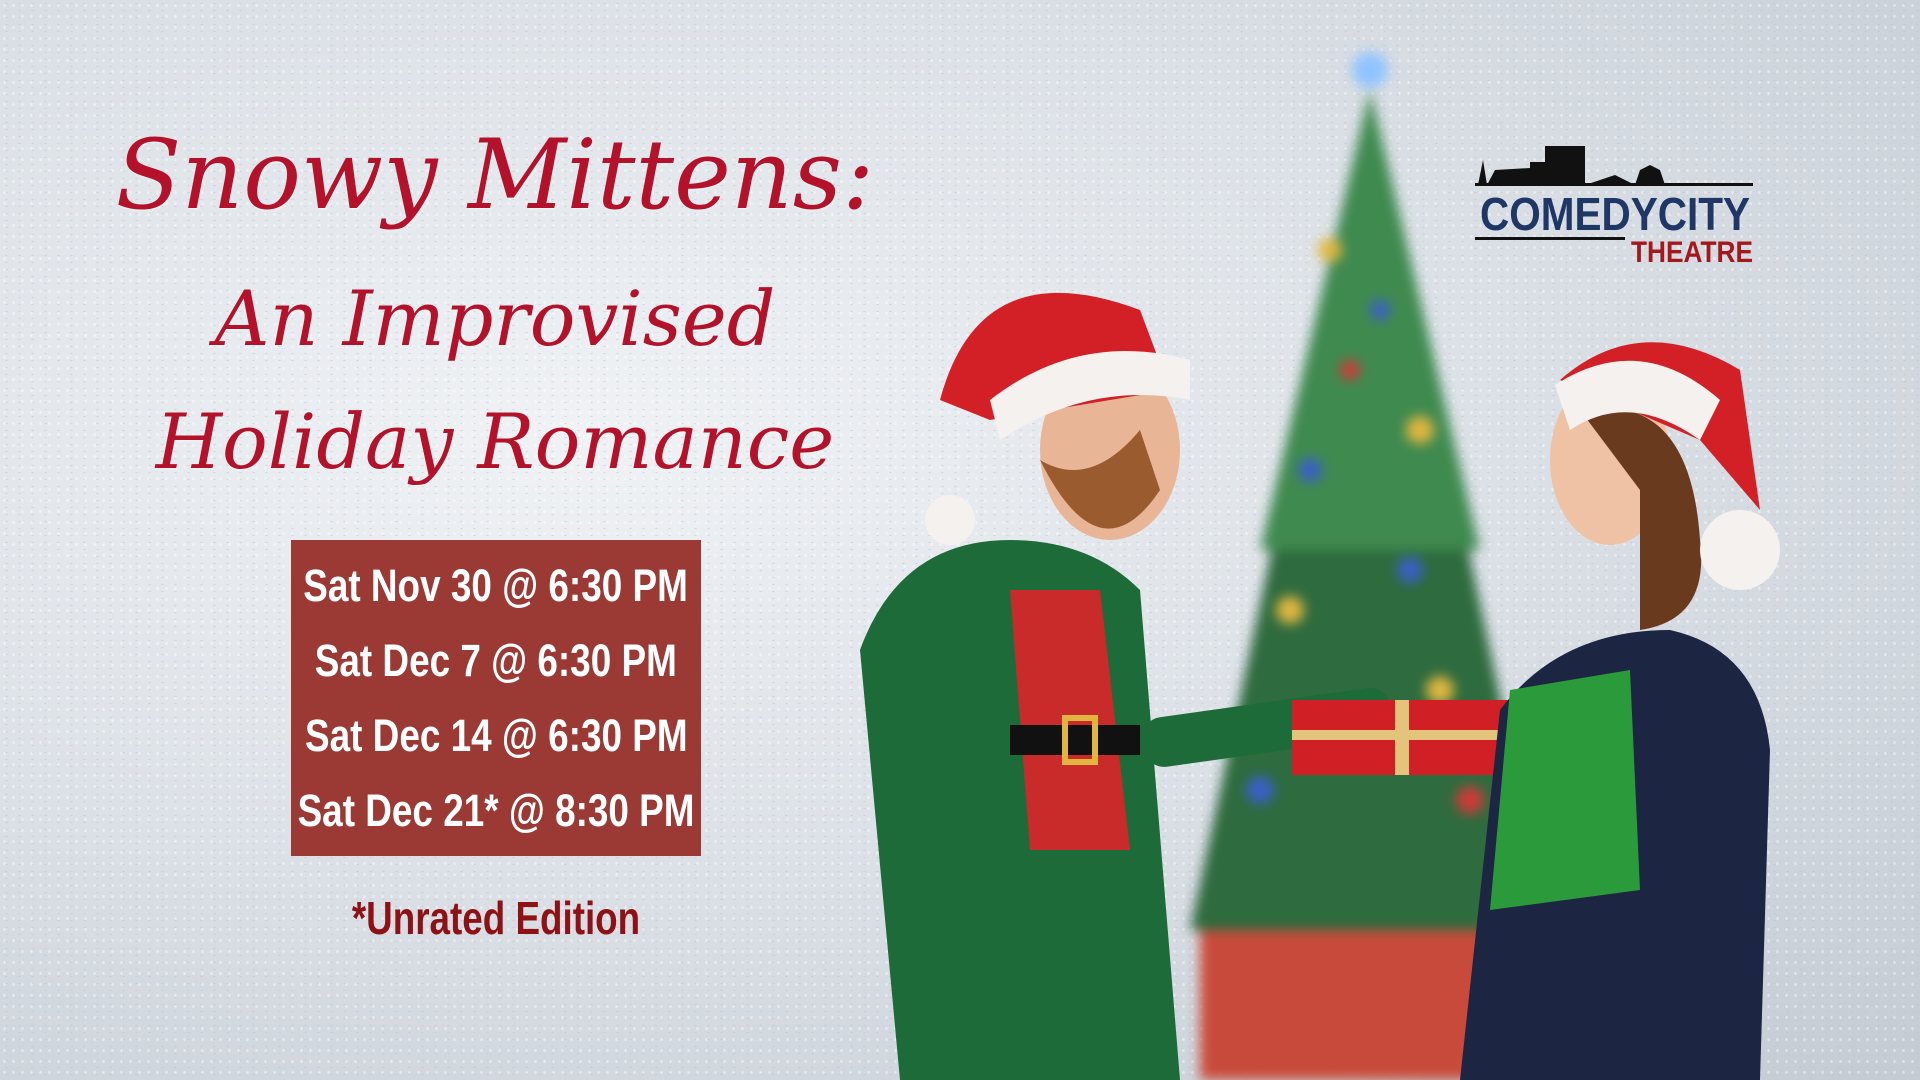 The height and width of the screenshot is (1080, 1920). I want to click on skyline-icon, so click(1571, 165).